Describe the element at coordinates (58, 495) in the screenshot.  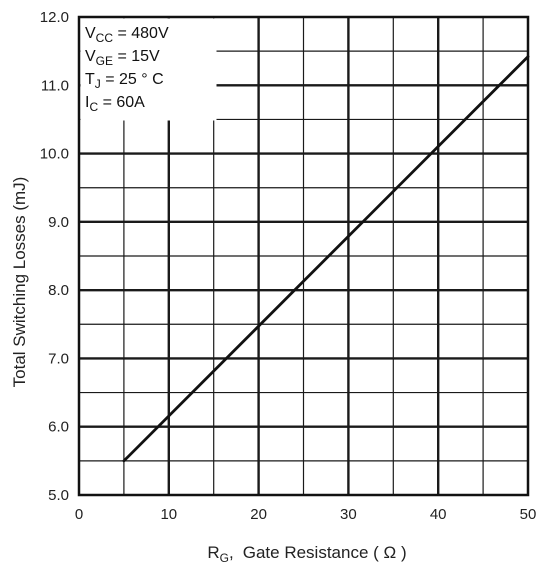
I see `y-tick-label: 5.0` at that location.